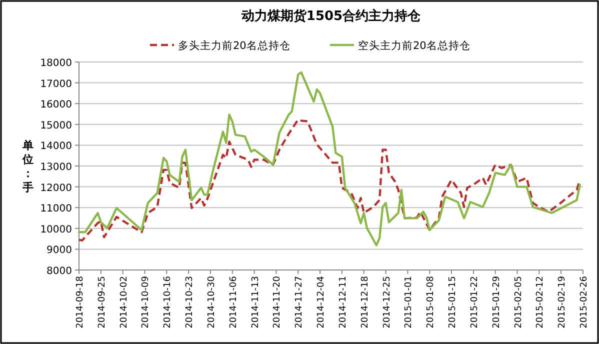  What do you see at coordinates (453, 302) in the screenshot?
I see `x-tick-label: 2015-01-15` at bounding box center [453, 302].